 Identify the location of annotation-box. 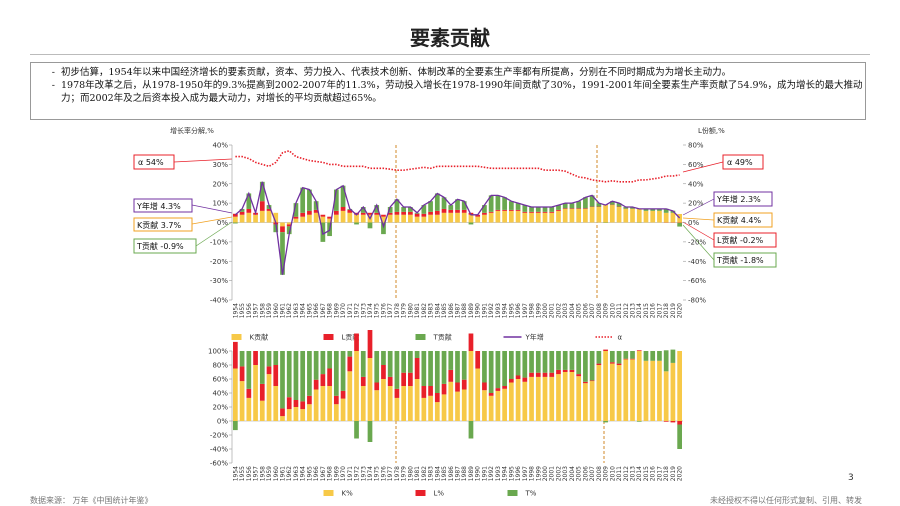
(163, 205).